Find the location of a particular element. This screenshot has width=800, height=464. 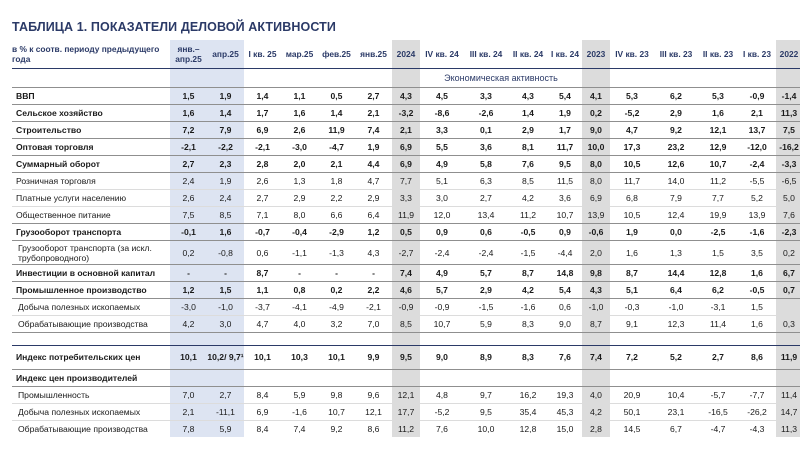

table-row: Индекс цен производителей is located at coordinates (406, 378).